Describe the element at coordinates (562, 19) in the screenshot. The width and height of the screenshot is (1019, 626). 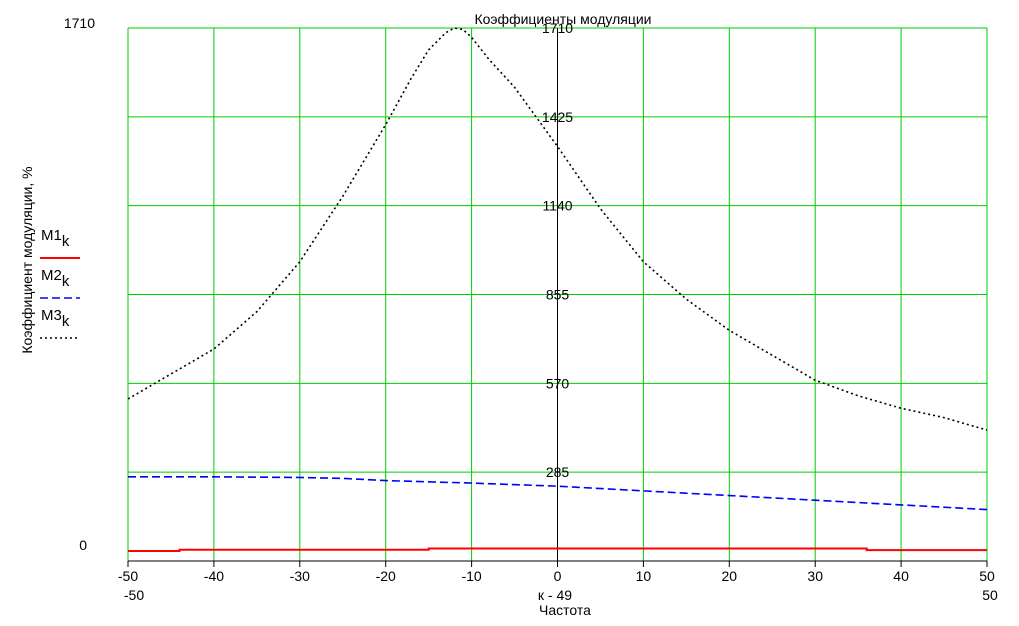
I see `chart-title: Коэффициенты модуляции` at that location.